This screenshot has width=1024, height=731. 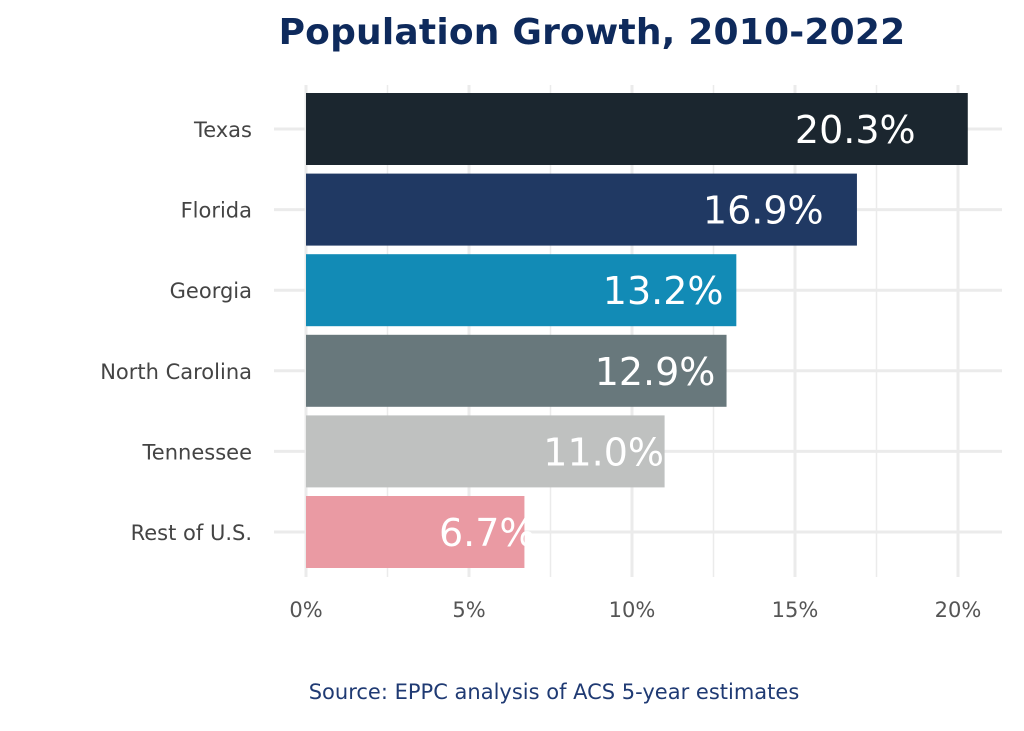 What do you see at coordinates (216, 211) in the screenshot?
I see `category-label: Florida` at bounding box center [216, 211].